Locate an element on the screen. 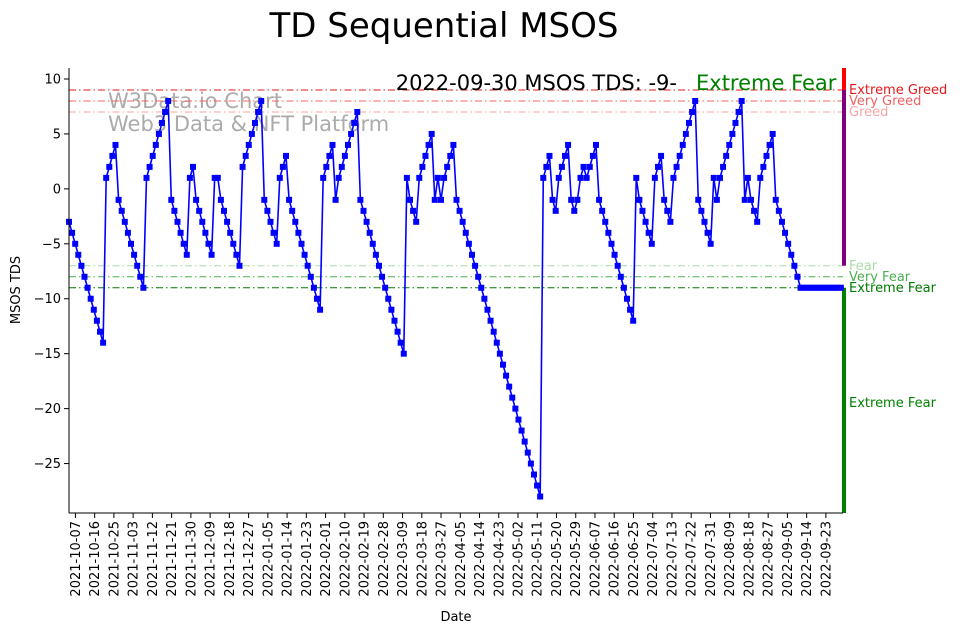  side-label-extreme-fear: Extreme Fear is located at coordinates (893, 403).